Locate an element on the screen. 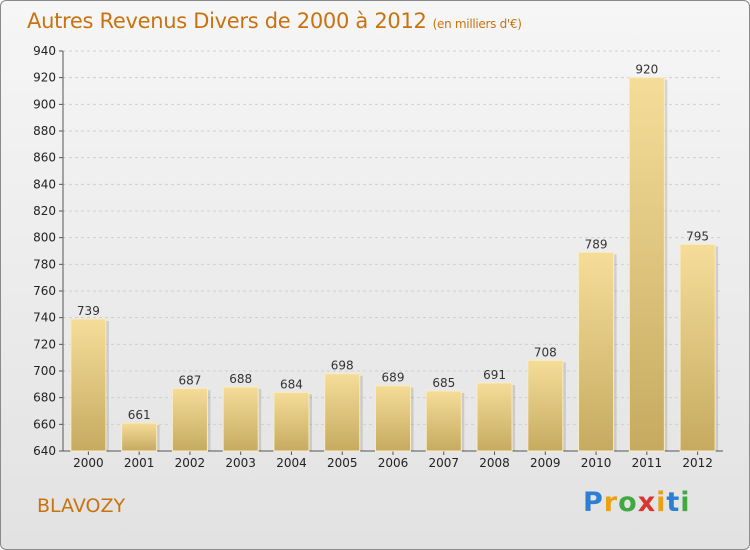 The width and height of the screenshot is (750, 550). bar-value-label: 739 is located at coordinates (88, 311).